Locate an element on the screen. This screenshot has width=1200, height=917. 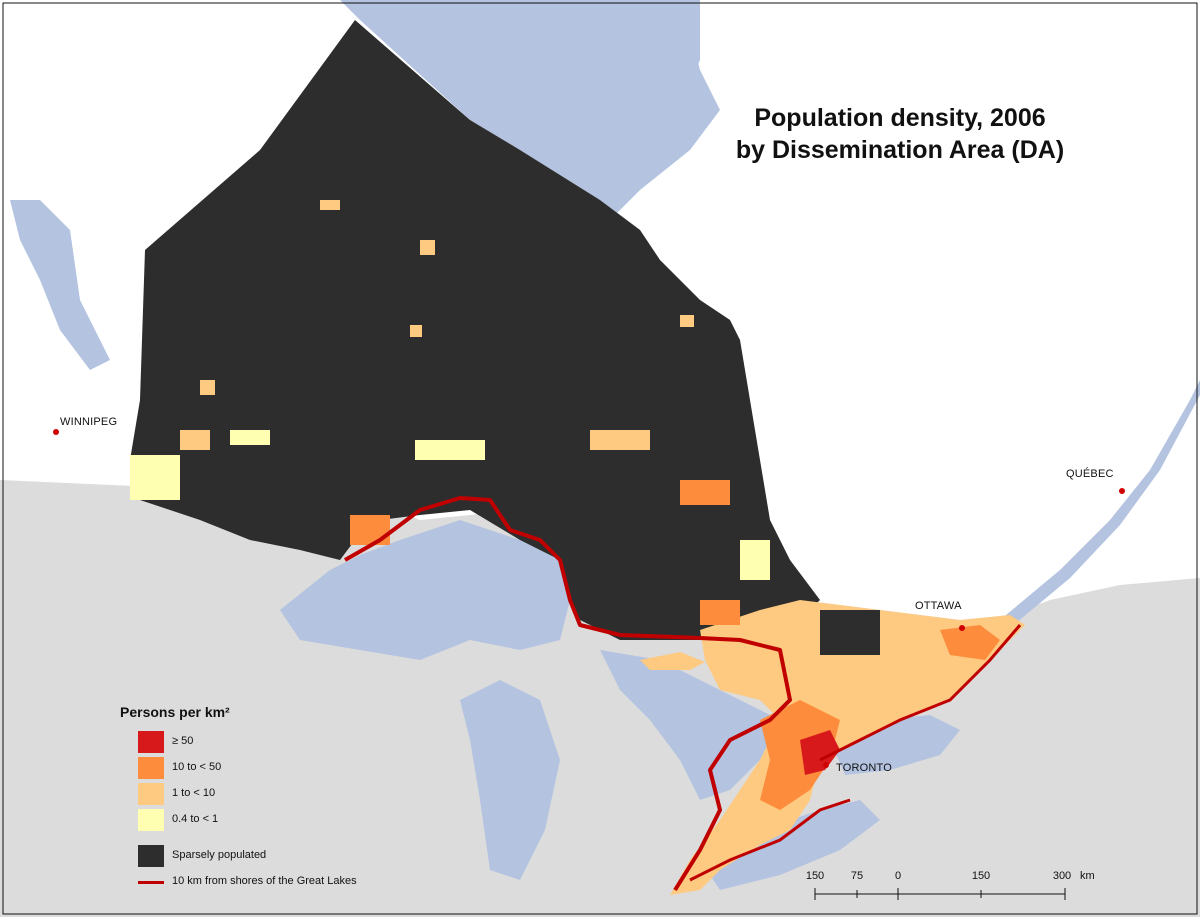
legend-line-swatch is located at coordinates (151, 882).